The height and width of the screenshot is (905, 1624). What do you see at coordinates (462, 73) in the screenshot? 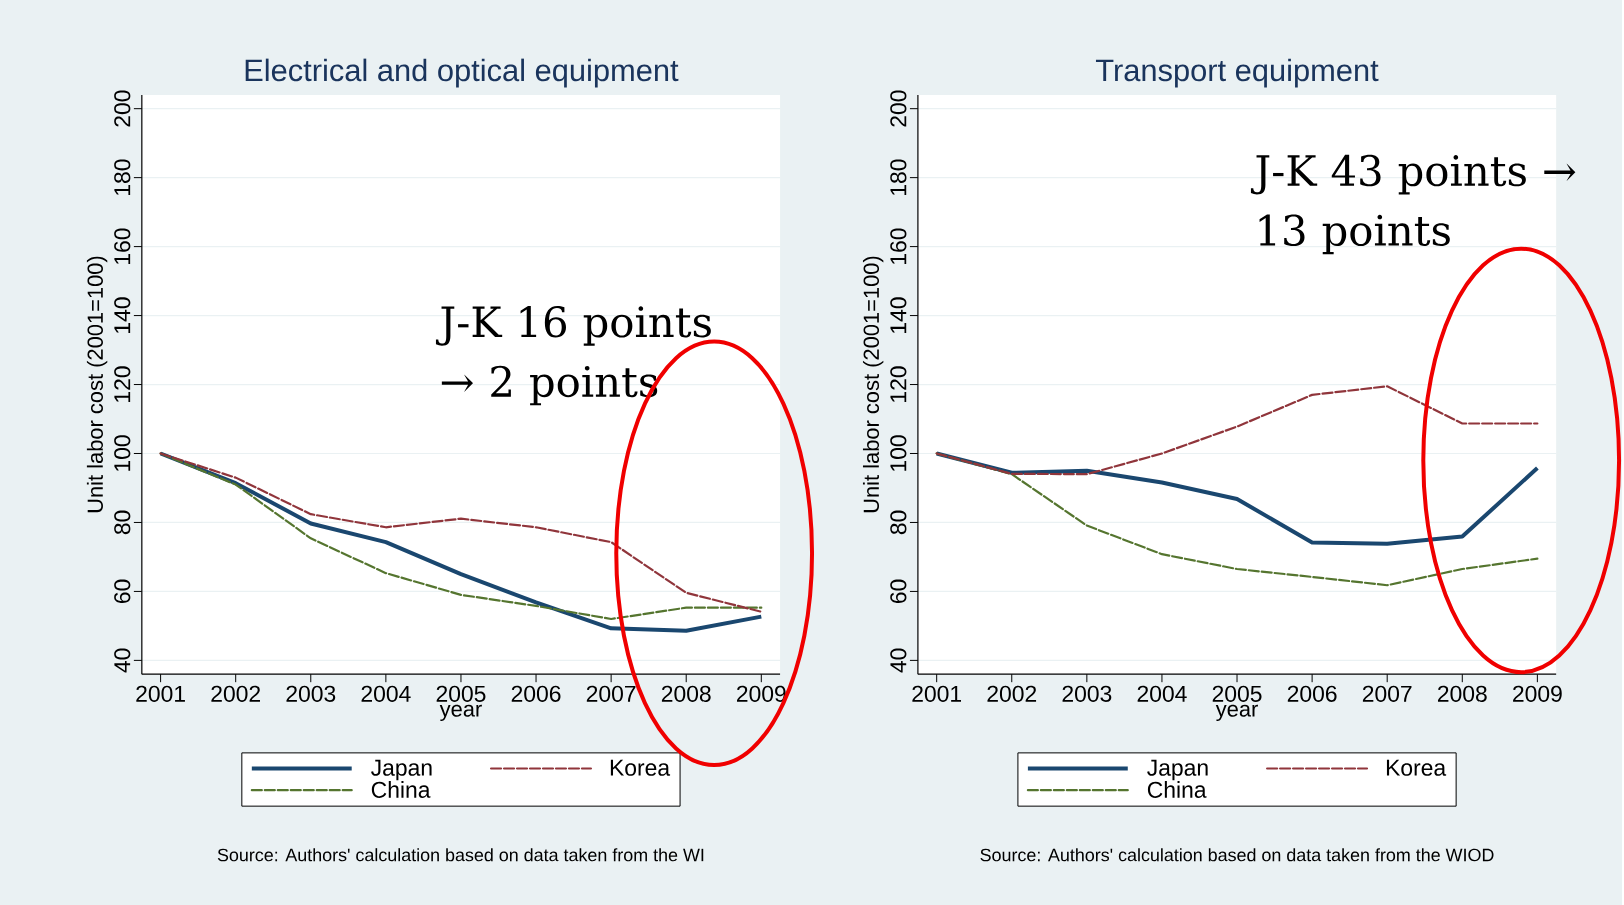
I see `chart-title: Electrical and optical equipment` at bounding box center [462, 73].